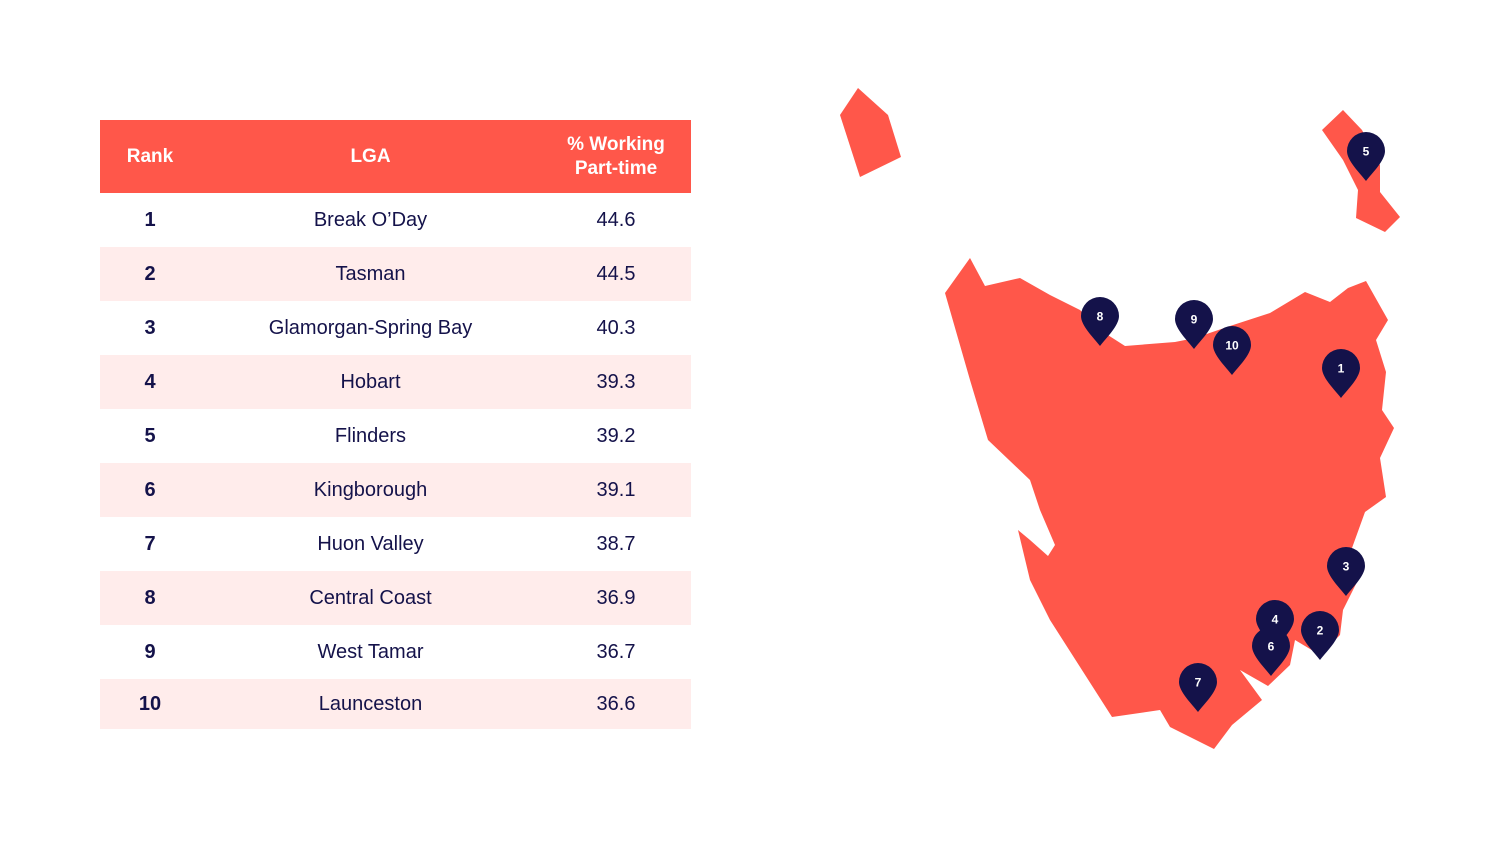 This screenshot has width=1500, height=850. Describe the element at coordinates (150, 489) in the screenshot. I see `cell-rank: 6` at that location.